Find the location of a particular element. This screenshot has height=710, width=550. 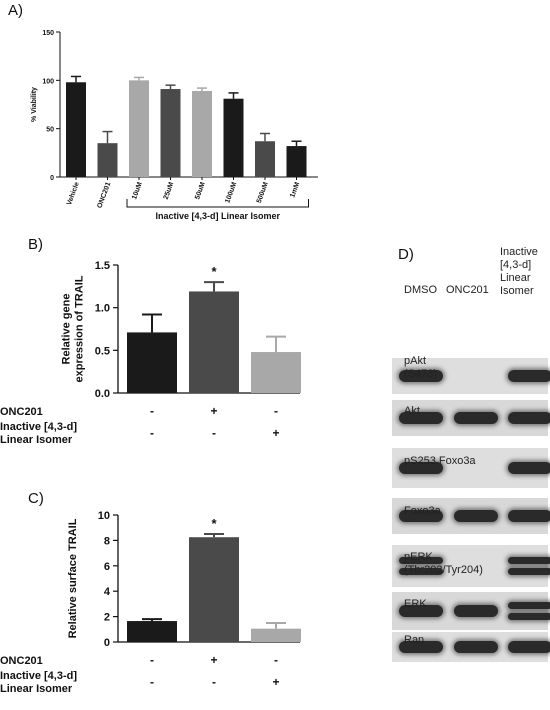

blot-row-label-line: pERK is located at coordinates (418, 557).